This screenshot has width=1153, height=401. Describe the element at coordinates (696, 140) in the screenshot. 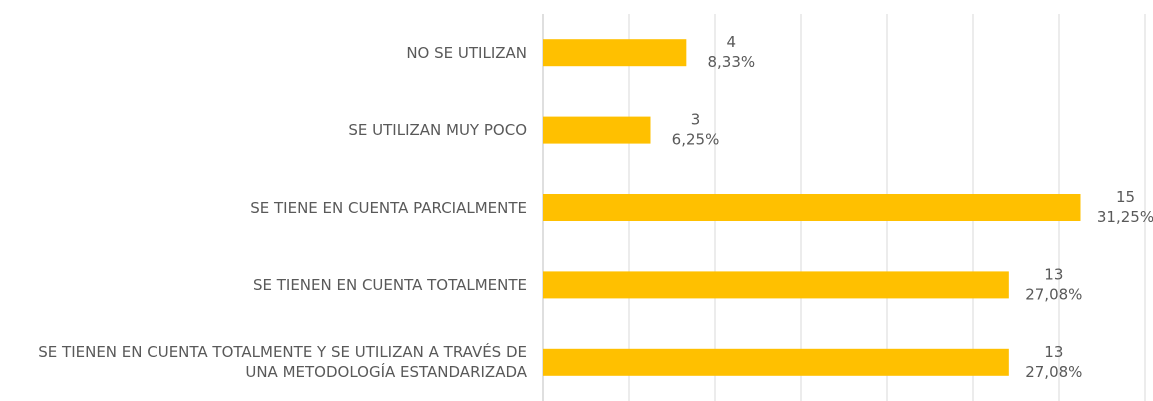

I see `percentage-label: 6,25%` at that location.